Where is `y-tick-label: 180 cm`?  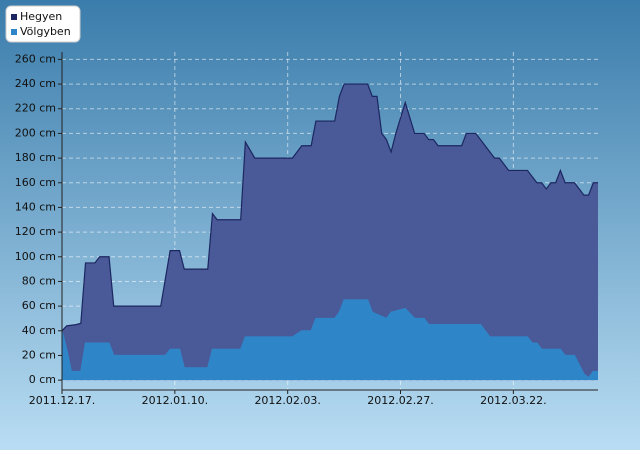 y-tick-label: 180 cm is located at coordinates (35, 157).